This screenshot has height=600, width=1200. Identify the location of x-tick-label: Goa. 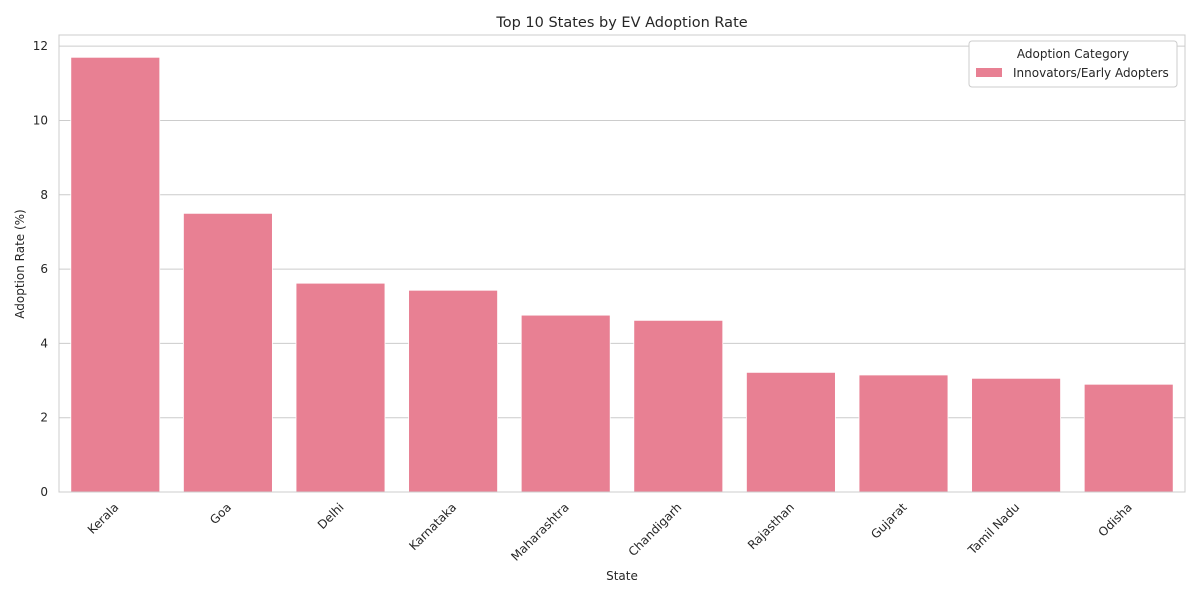
(220, 513).